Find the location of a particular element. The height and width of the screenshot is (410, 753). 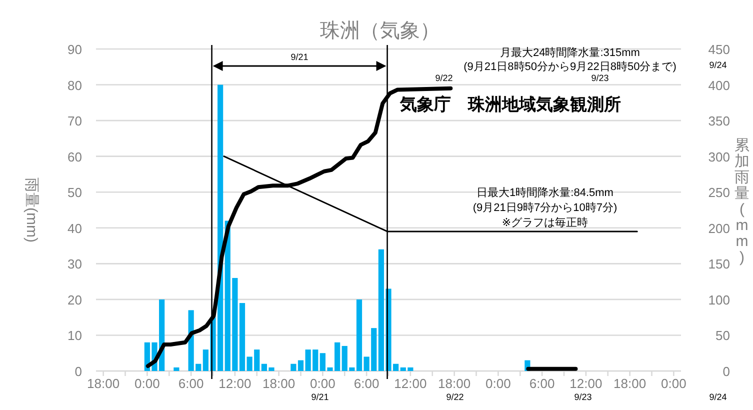

annotation: 月最大24時間降水量:315mm is located at coordinates (570, 53).